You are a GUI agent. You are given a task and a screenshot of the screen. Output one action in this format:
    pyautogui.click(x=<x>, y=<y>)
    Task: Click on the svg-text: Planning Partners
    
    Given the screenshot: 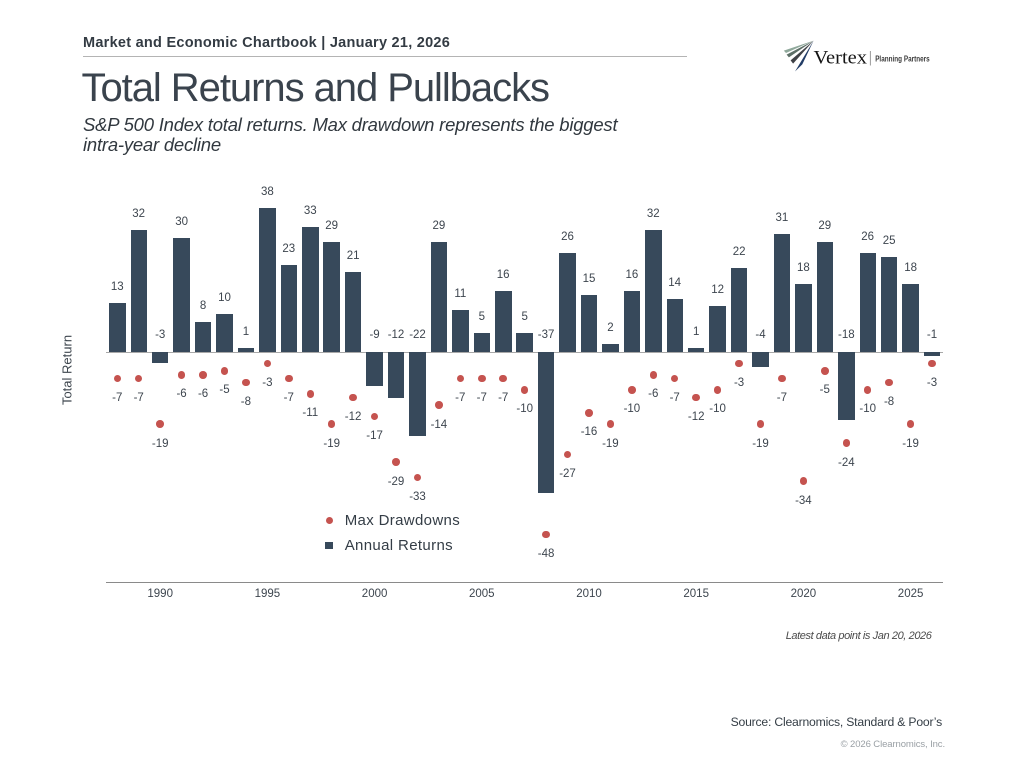 What is the action you would take?
    pyautogui.click(x=902, y=58)
    